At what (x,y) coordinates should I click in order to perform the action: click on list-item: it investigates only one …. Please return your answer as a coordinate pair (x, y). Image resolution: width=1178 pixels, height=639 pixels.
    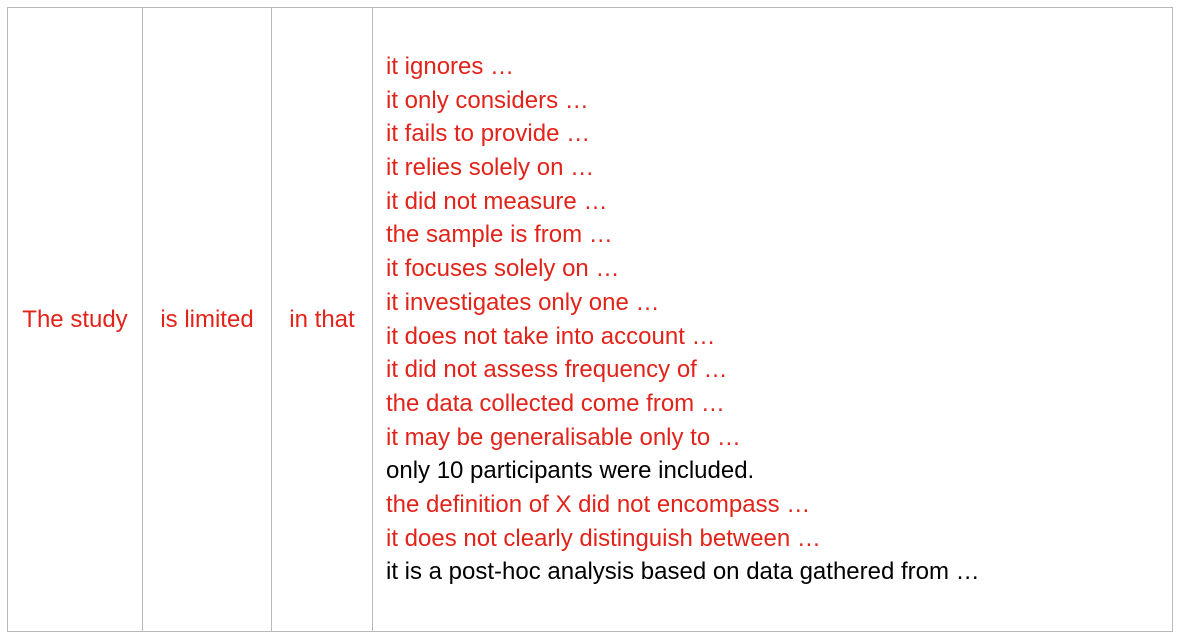
    Looking at the image, I should click on (523, 302).